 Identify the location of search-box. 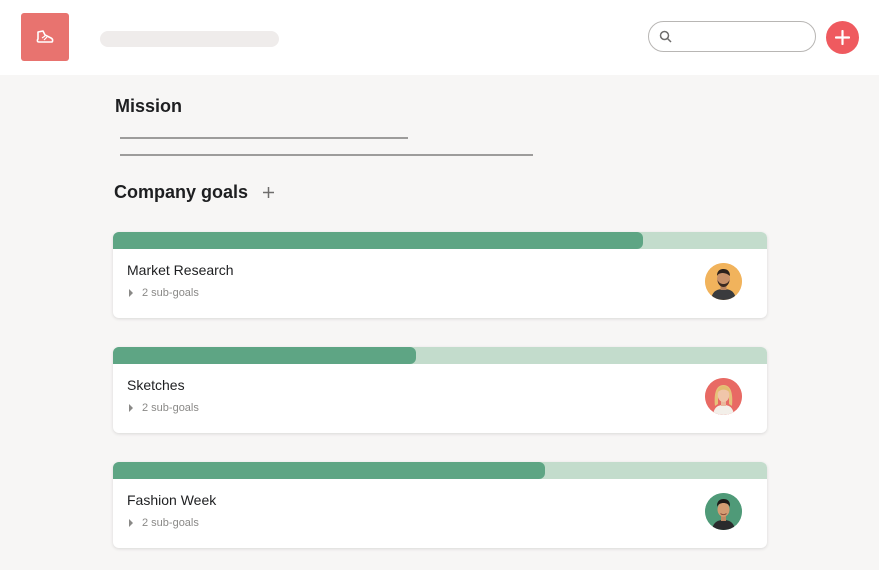
(732, 36).